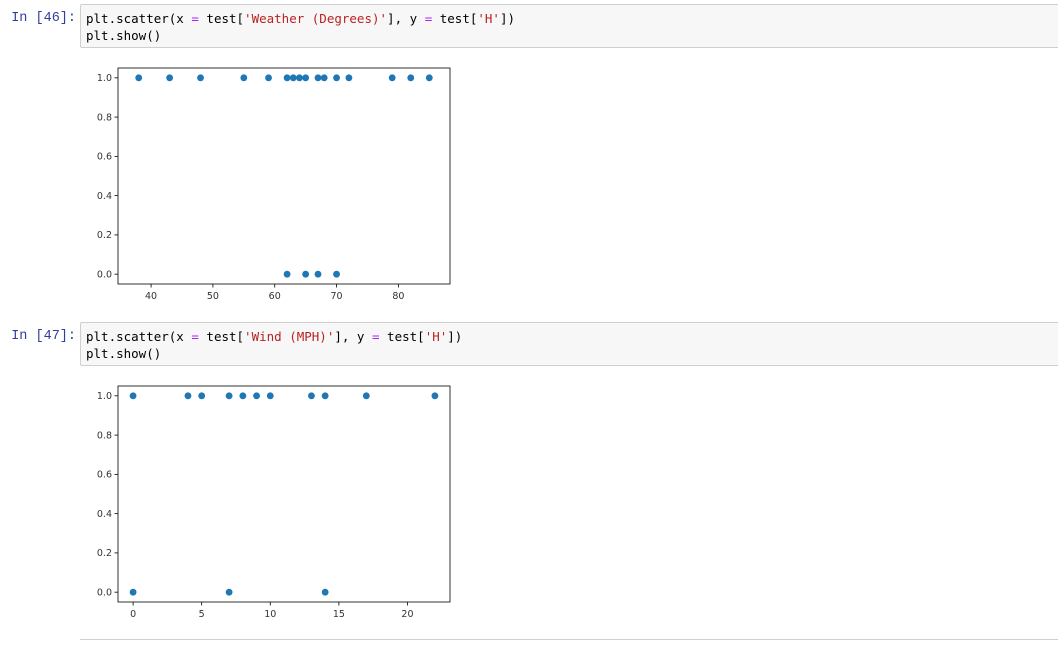 The width and height of the screenshot is (1058, 650). Describe the element at coordinates (407, 614) in the screenshot. I see `x-tick-label: 20` at that location.